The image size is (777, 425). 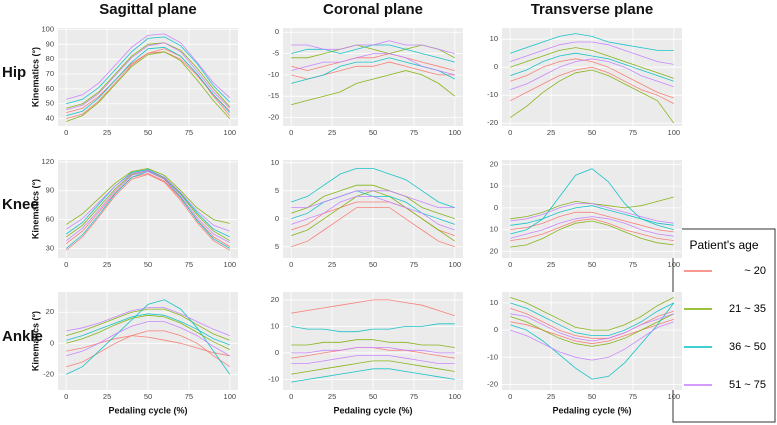 What do you see at coordinates (273, 95) in the screenshot?
I see `y-tick-label: -15` at bounding box center [273, 95].